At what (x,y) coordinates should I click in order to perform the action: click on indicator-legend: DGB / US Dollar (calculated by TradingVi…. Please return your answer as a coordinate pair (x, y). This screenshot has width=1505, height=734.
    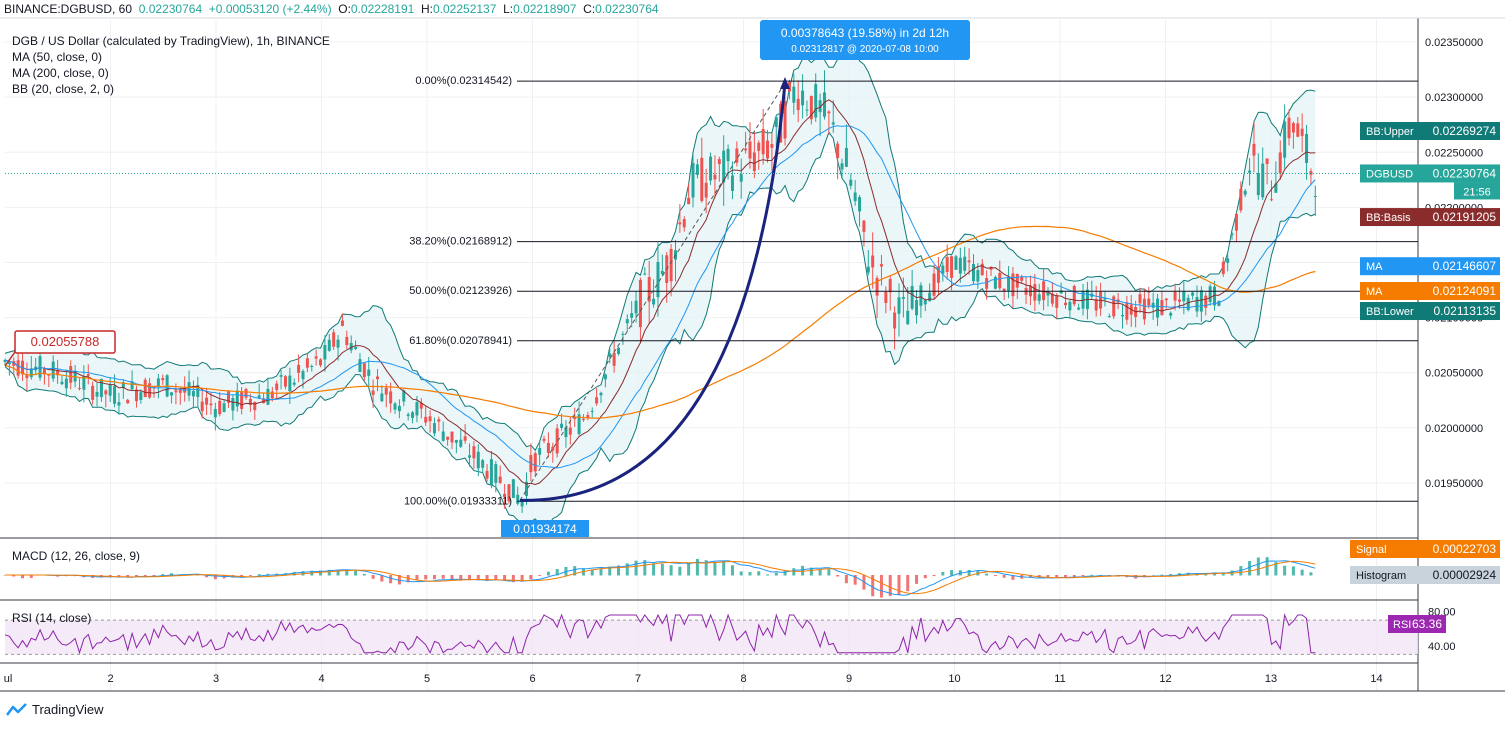
    Looking at the image, I should click on (171, 65).